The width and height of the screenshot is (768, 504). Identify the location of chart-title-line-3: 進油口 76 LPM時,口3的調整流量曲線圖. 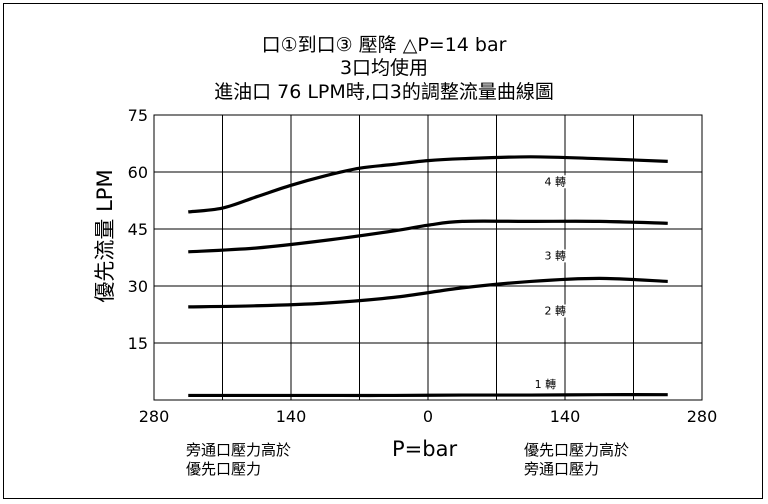
(384, 92).